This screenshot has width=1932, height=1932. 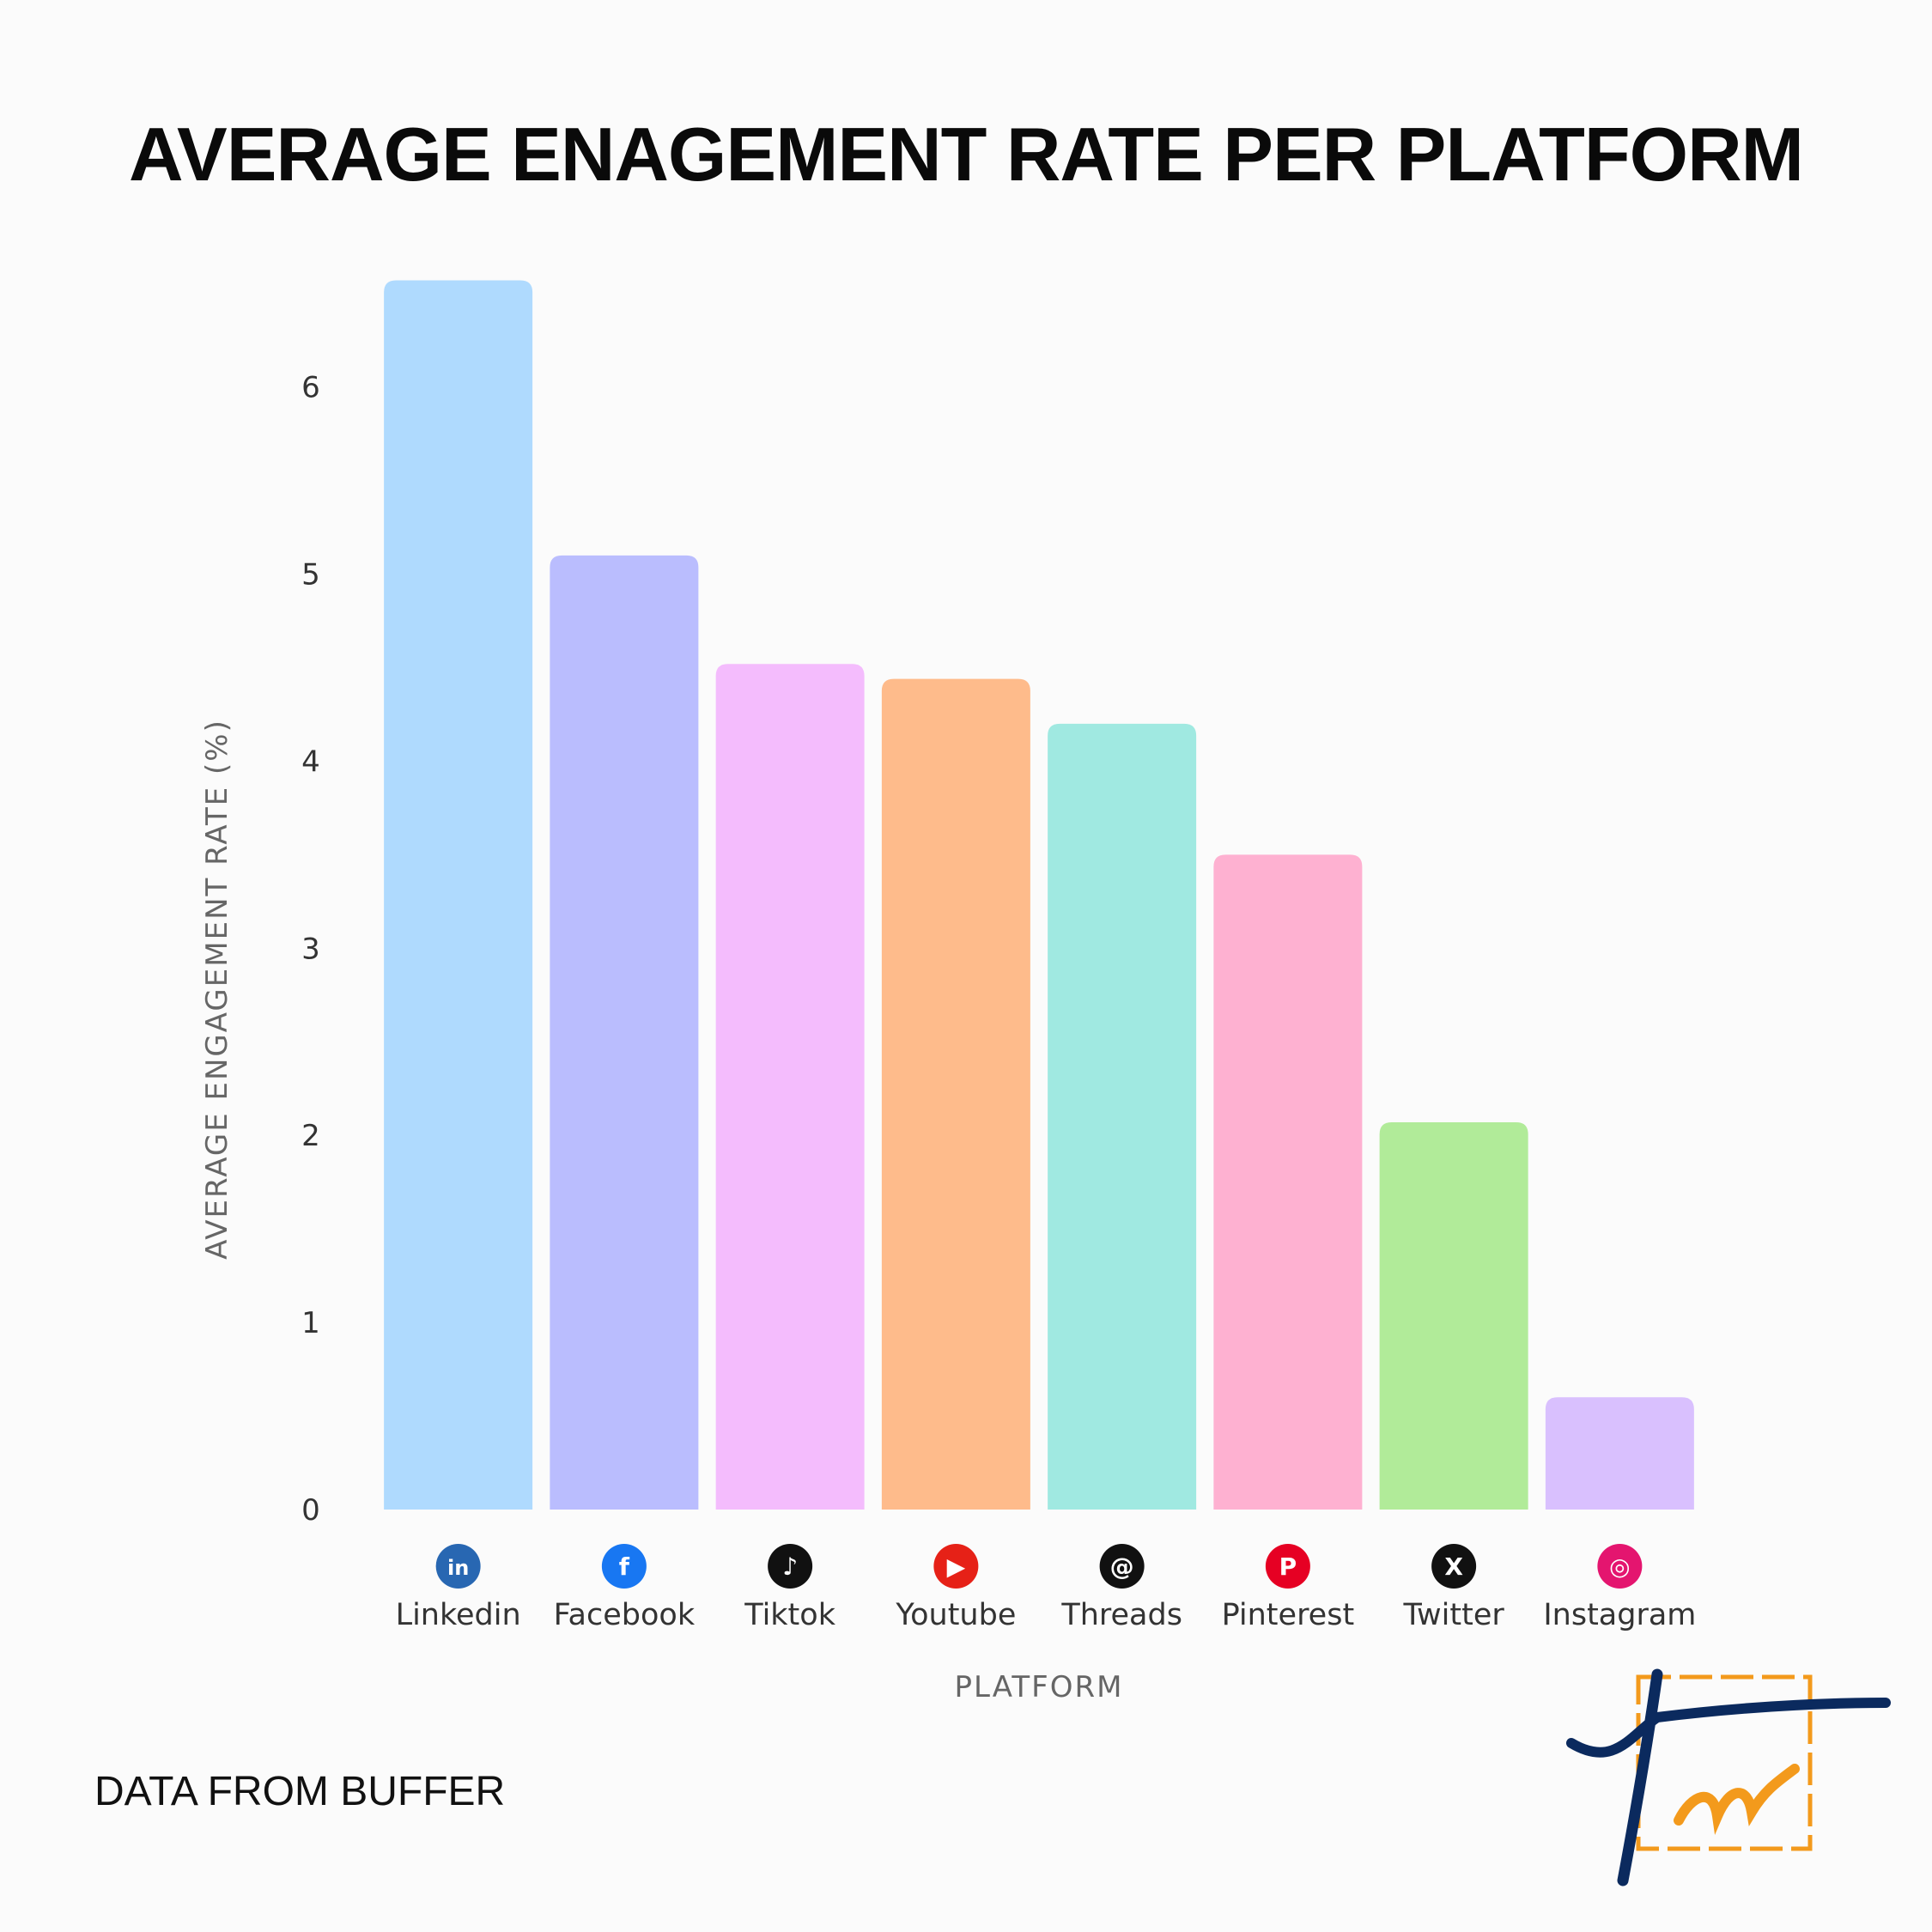 What do you see at coordinates (1620, 1453) in the screenshot?
I see `bar-instagram` at bounding box center [1620, 1453].